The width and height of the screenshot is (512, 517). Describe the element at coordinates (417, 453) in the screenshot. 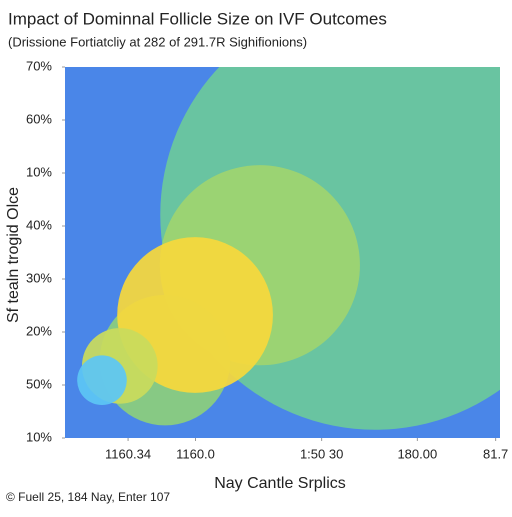

I see `x-tick-label: 180.00` at that location.